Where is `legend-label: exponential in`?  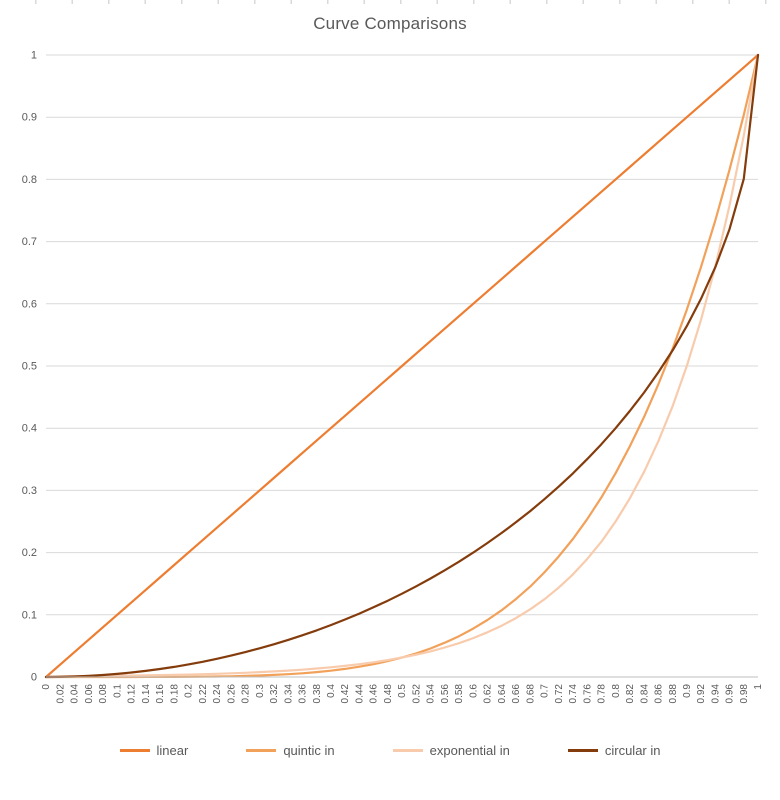
legend-label: exponential in is located at coordinates (469, 750).